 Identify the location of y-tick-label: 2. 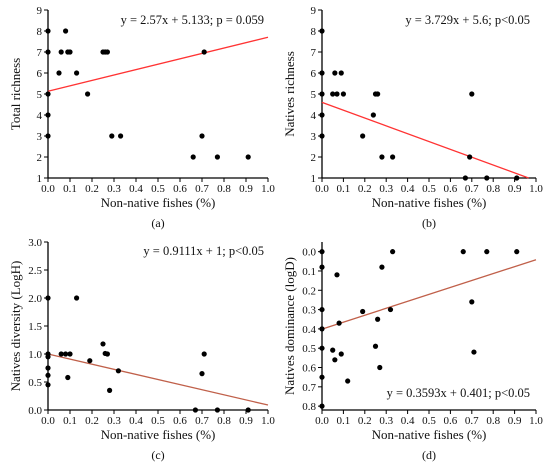
(314, 158).